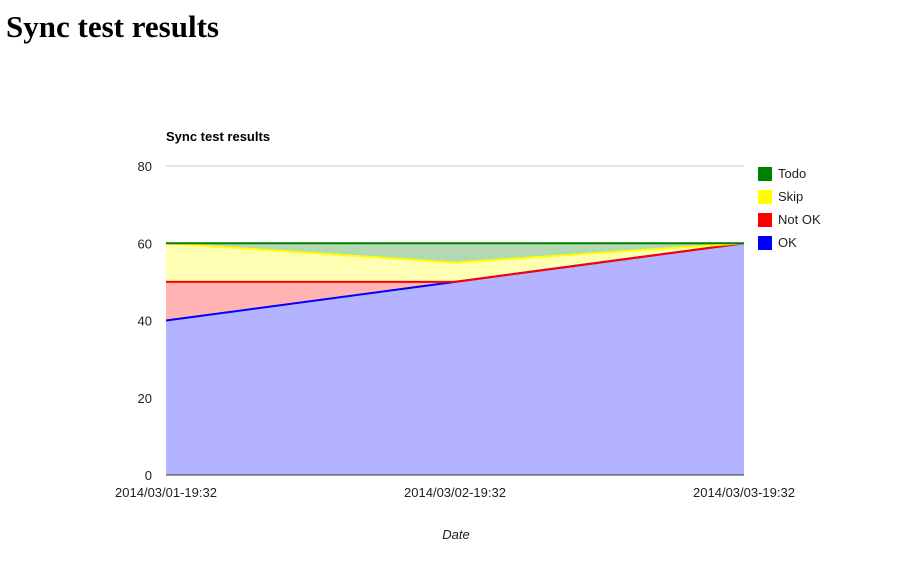  I want to click on series-lines, so click(455, 282).